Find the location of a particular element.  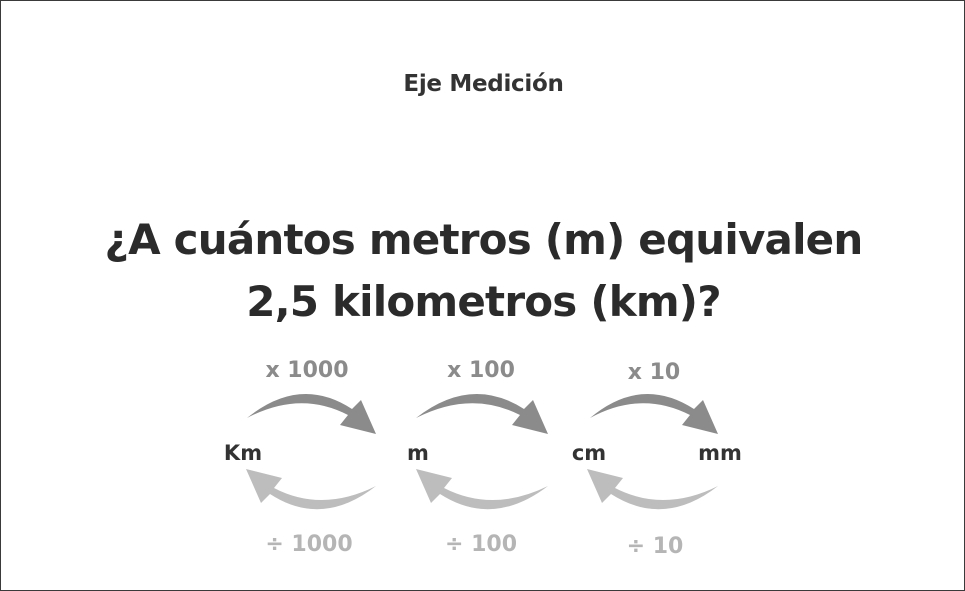

divide-label-1000: ÷ 1000 is located at coordinates (308, 544).